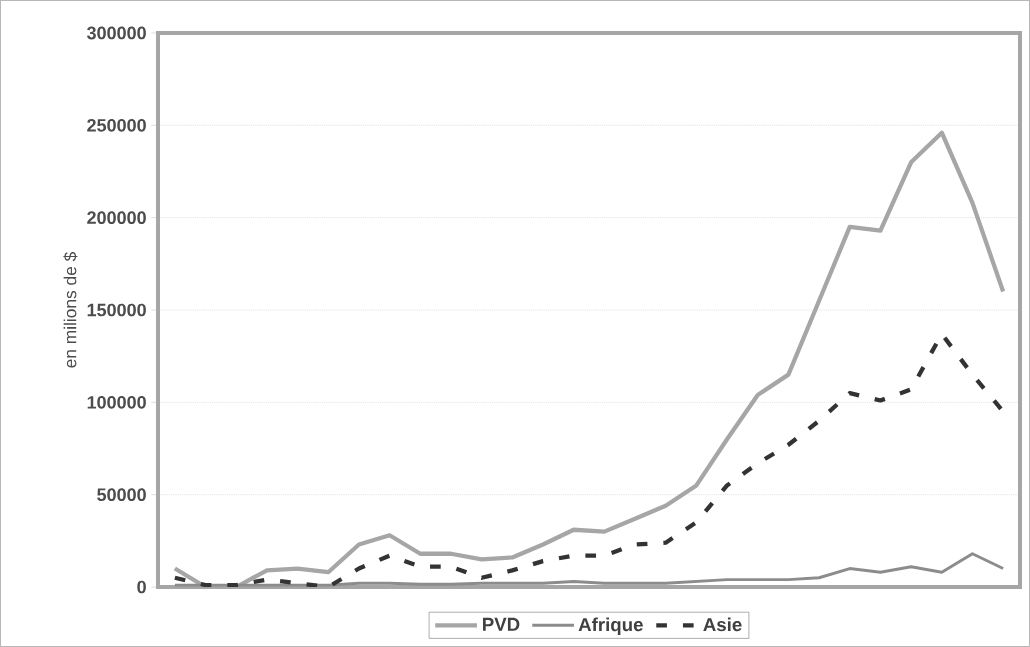  Describe the element at coordinates (116, 125) in the screenshot. I see `y-tick-label: 250000` at that location.